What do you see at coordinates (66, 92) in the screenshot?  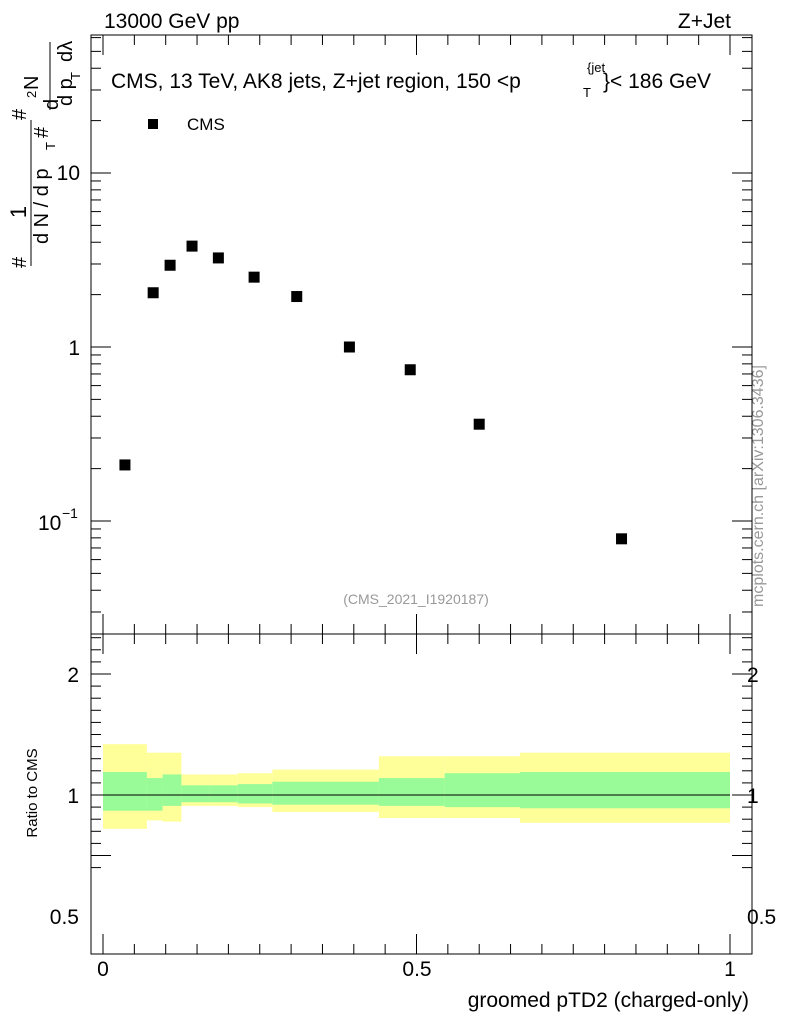 I see `ylabel-dpt: d p` at bounding box center [66, 92].